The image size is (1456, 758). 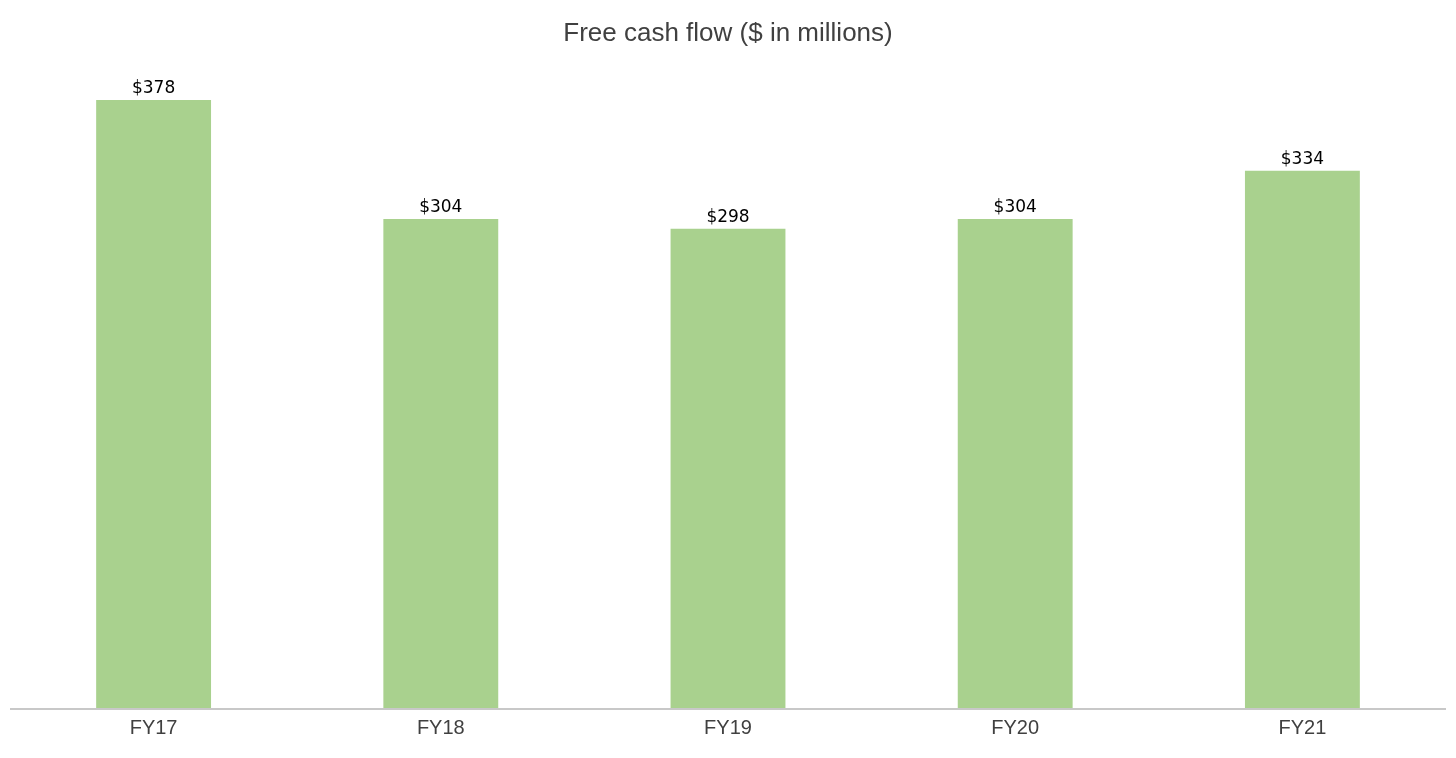 What do you see at coordinates (153, 87) in the screenshot?
I see `data-label: $378` at bounding box center [153, 87].